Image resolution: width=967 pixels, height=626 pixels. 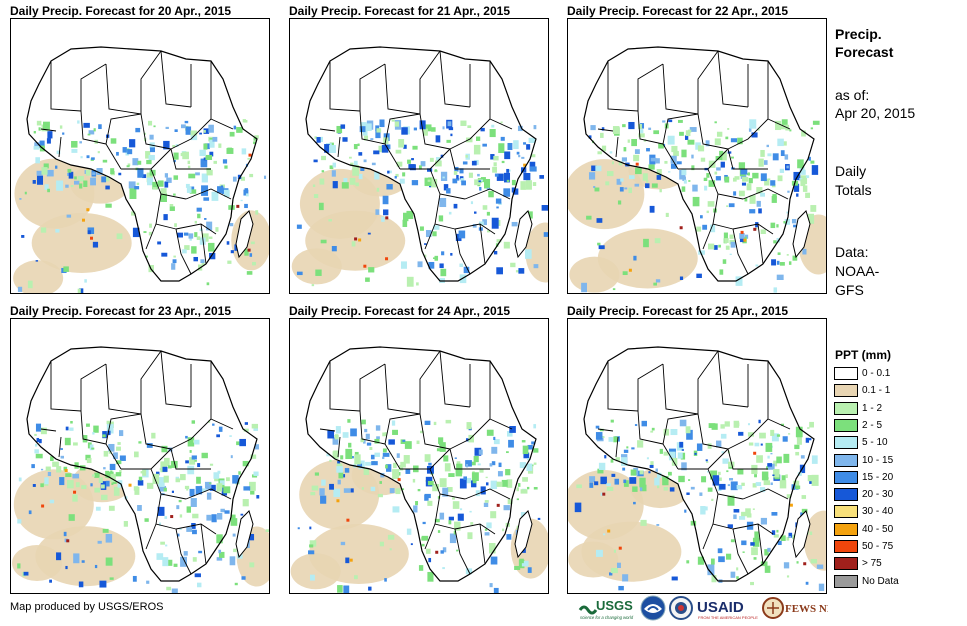 What do you see at coordinates (801, 534) in the screenshot?
I see `madagascar` at bounding box center [801, 534].